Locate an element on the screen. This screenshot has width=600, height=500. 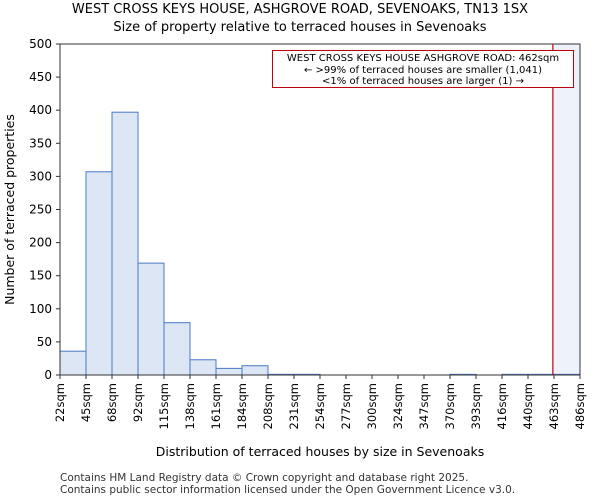
x-tick-label-45sqm: 45sqm is located at coordinates (86, 402).